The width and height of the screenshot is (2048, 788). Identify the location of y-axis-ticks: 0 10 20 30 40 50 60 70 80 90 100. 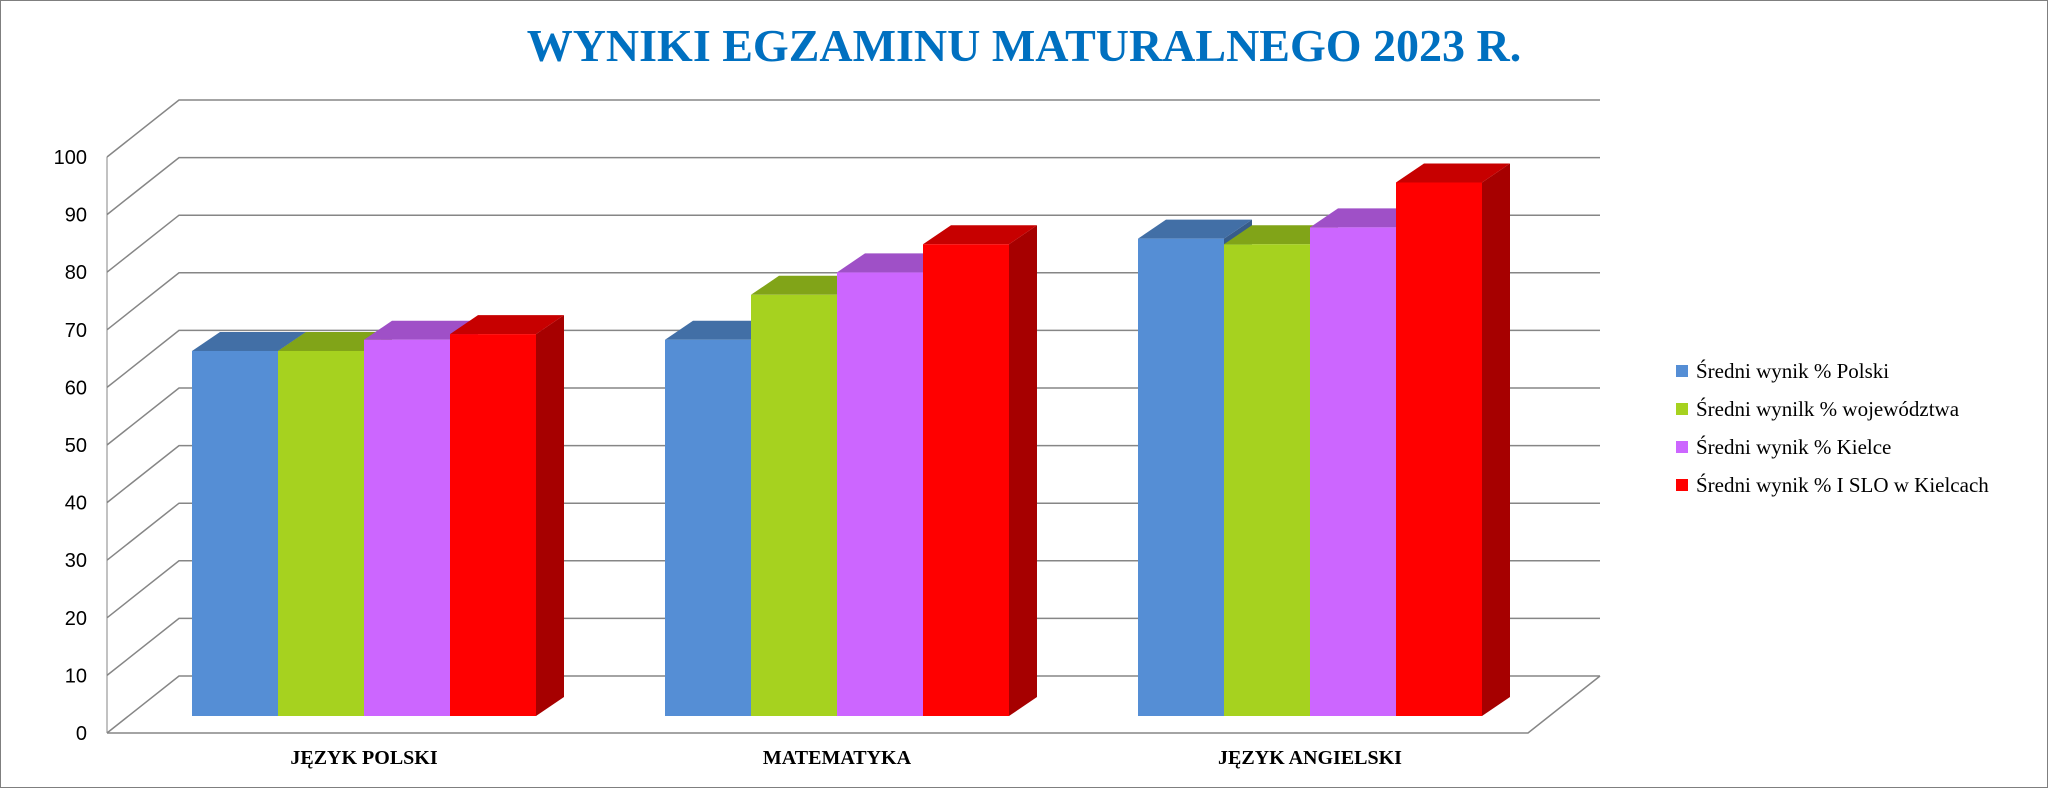
(70, 446).